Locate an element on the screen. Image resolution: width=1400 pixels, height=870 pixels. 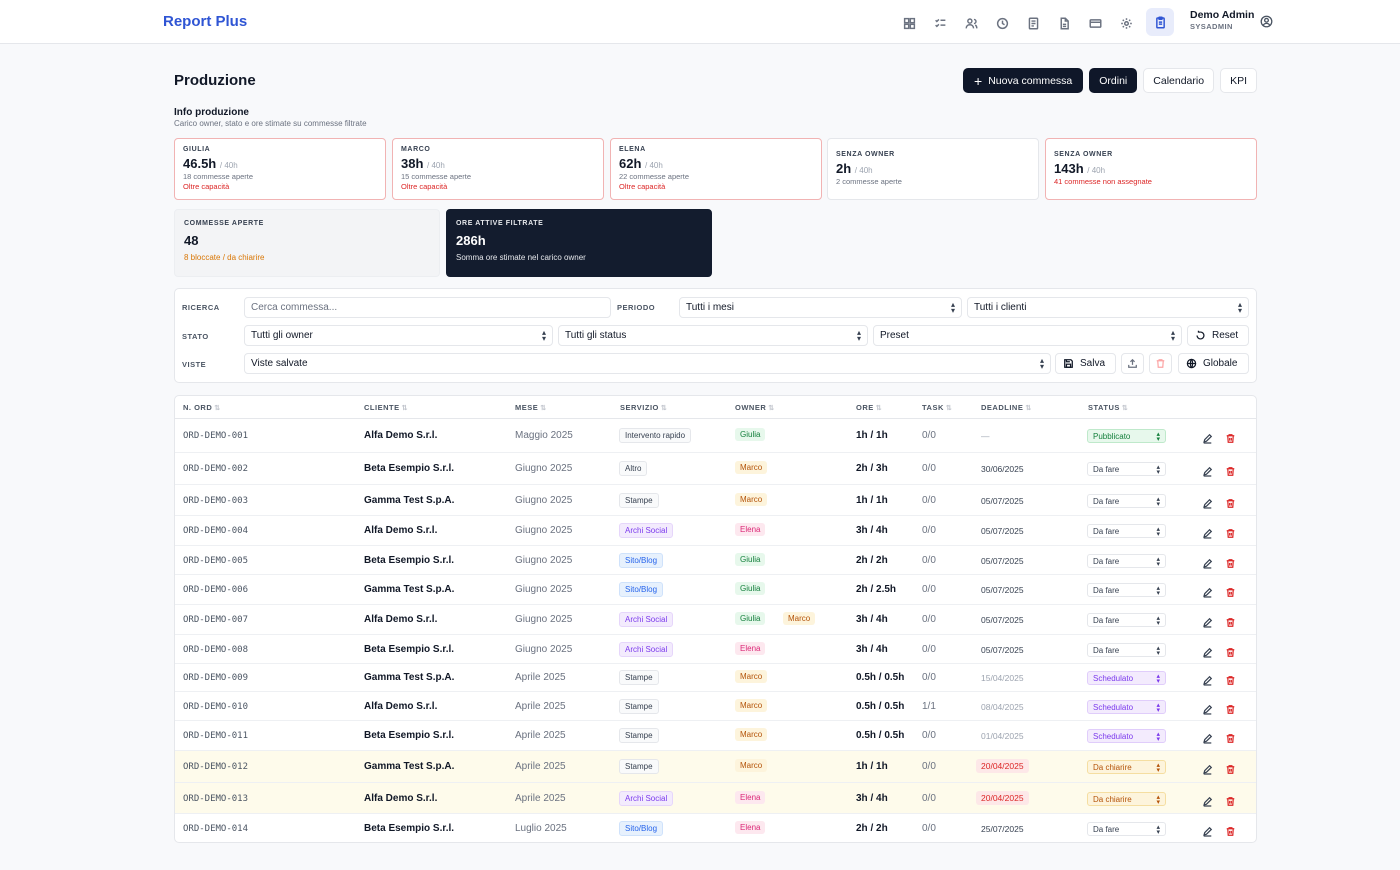
tab-ordini: Ordini is located at coordinates (1113, 80).